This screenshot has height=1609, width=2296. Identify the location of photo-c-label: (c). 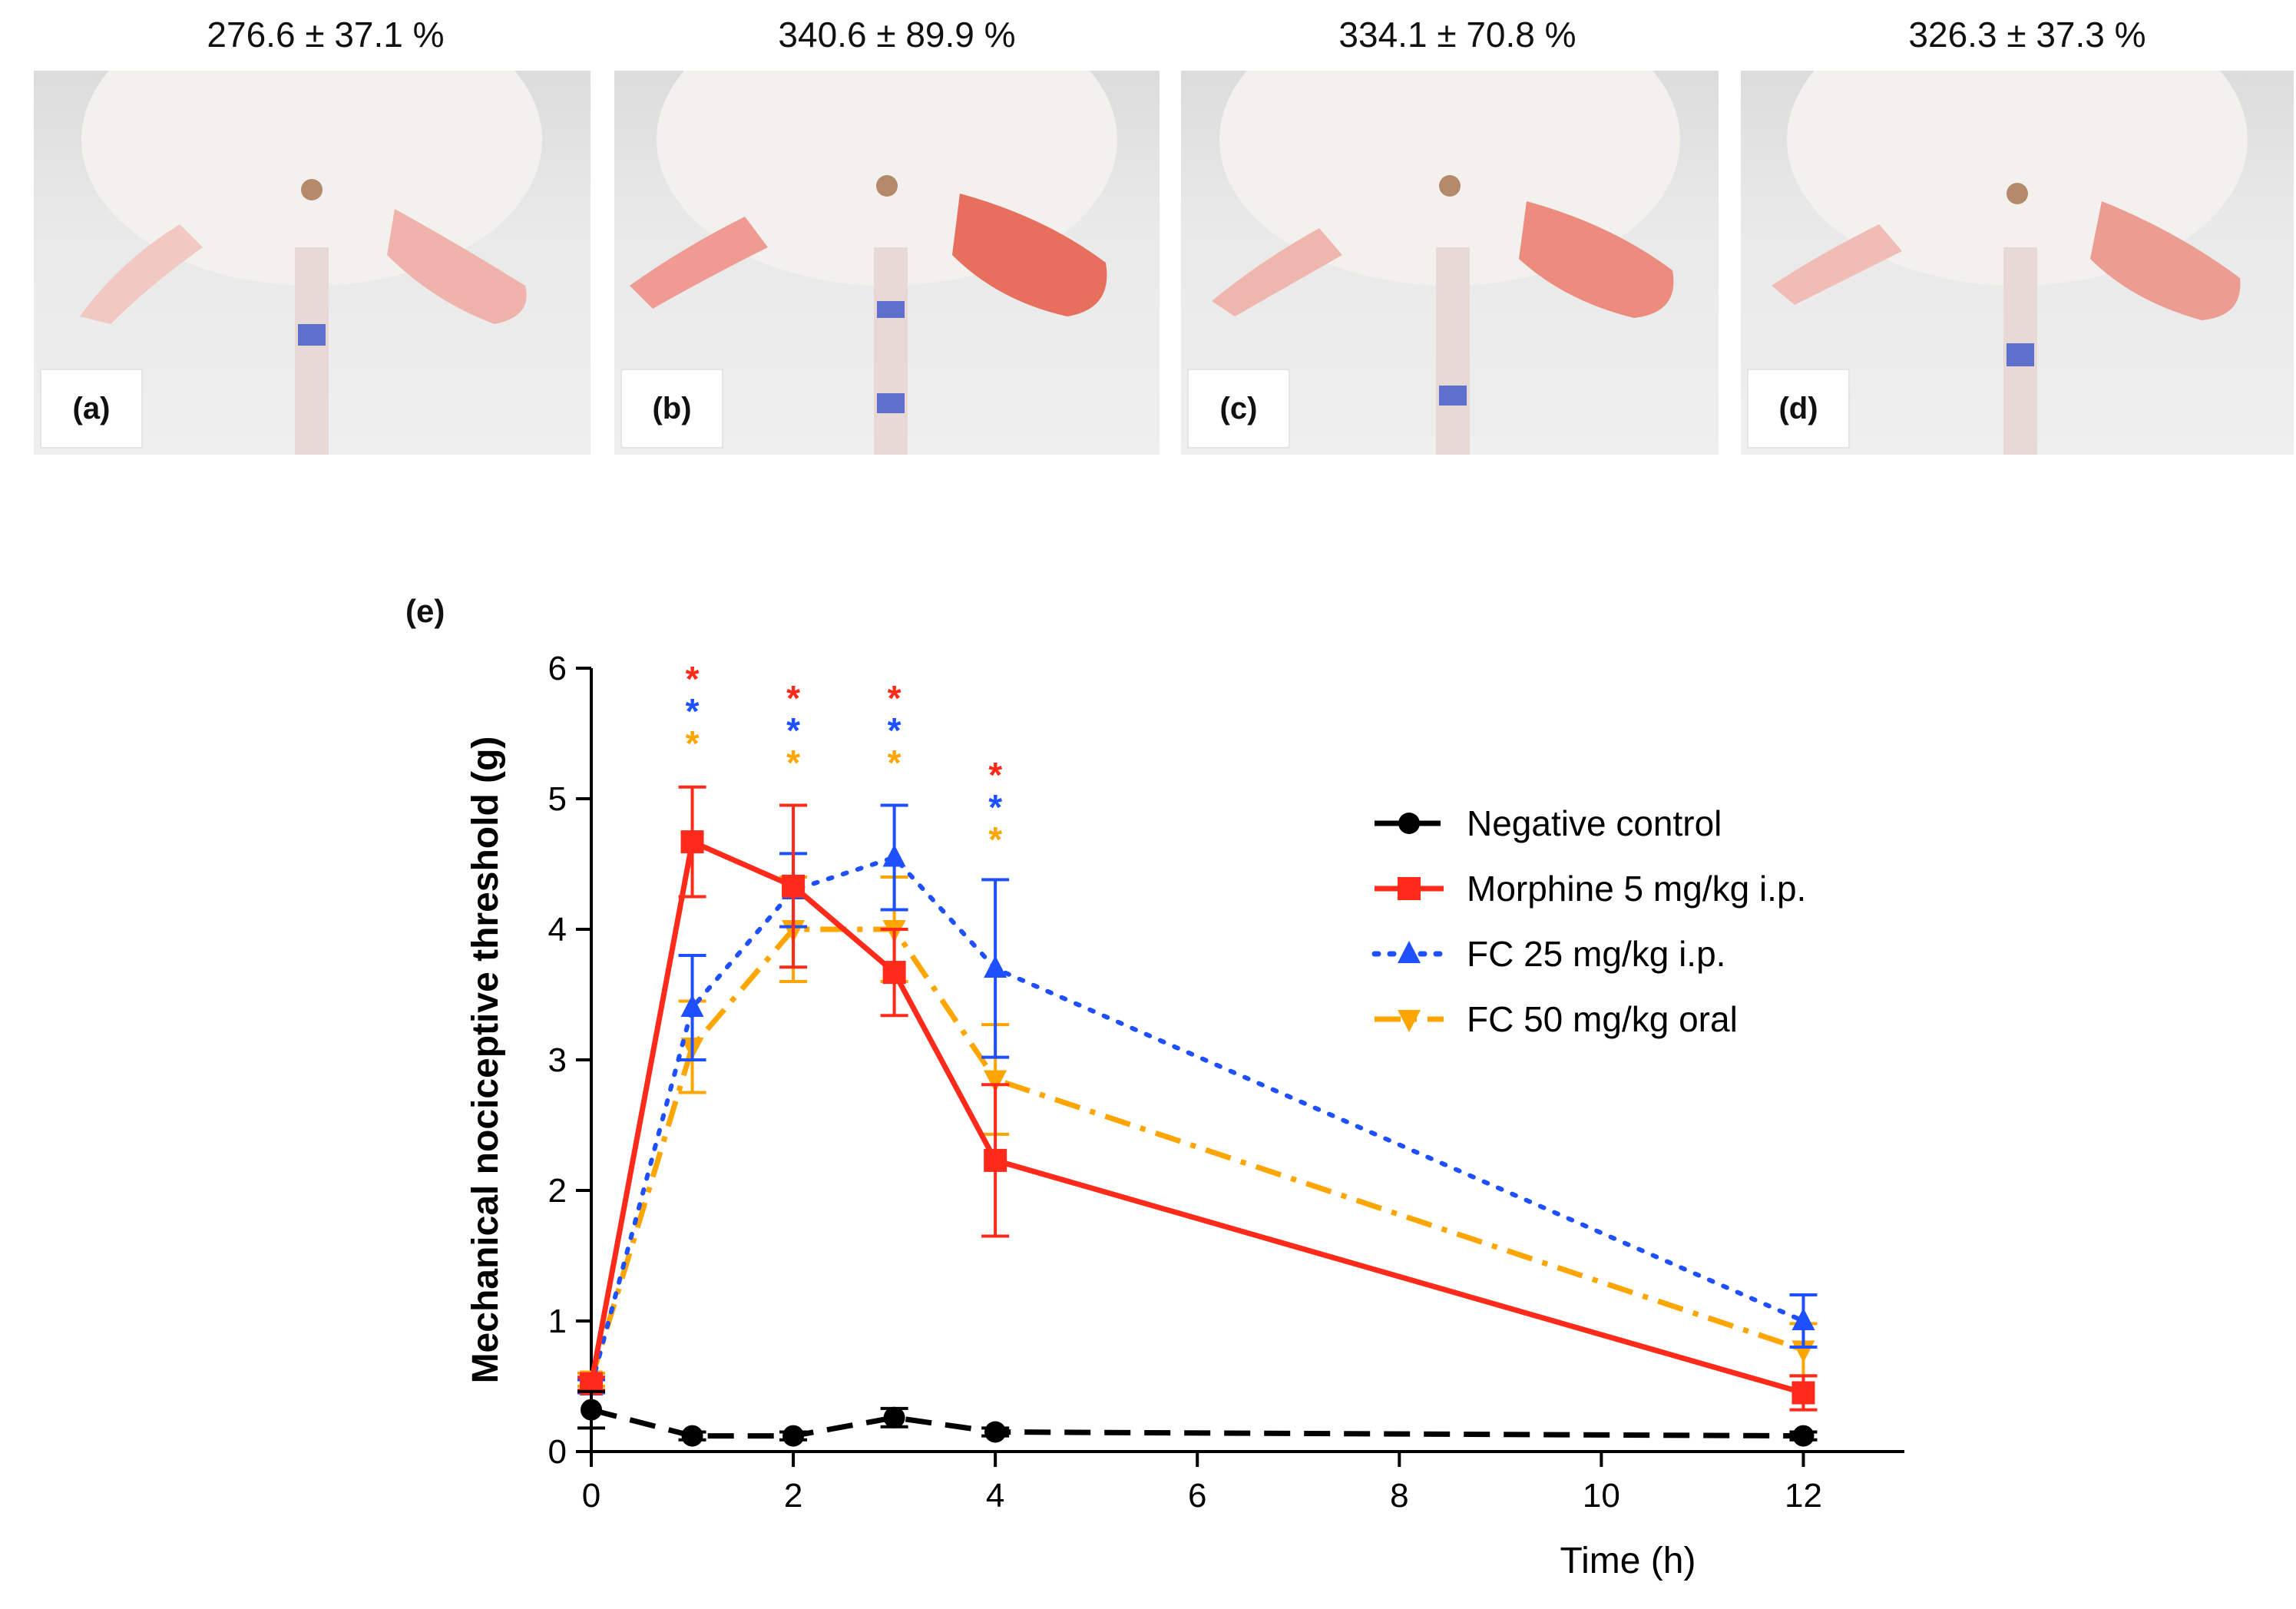
(1238, 409).